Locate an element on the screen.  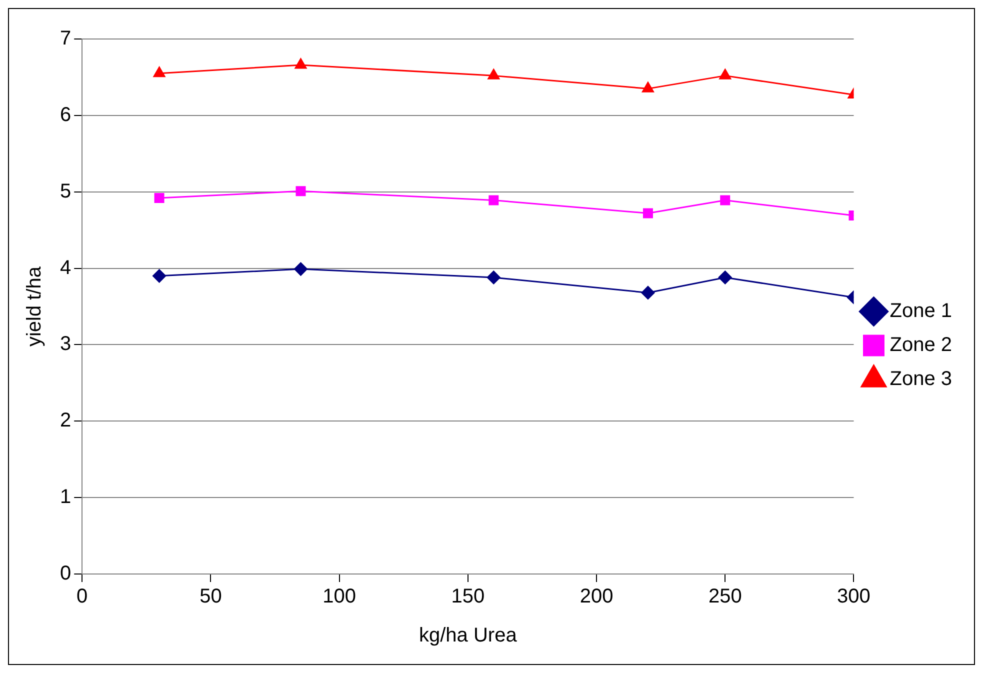
y-tick-label: 4 is located at coordinates (66, 267).